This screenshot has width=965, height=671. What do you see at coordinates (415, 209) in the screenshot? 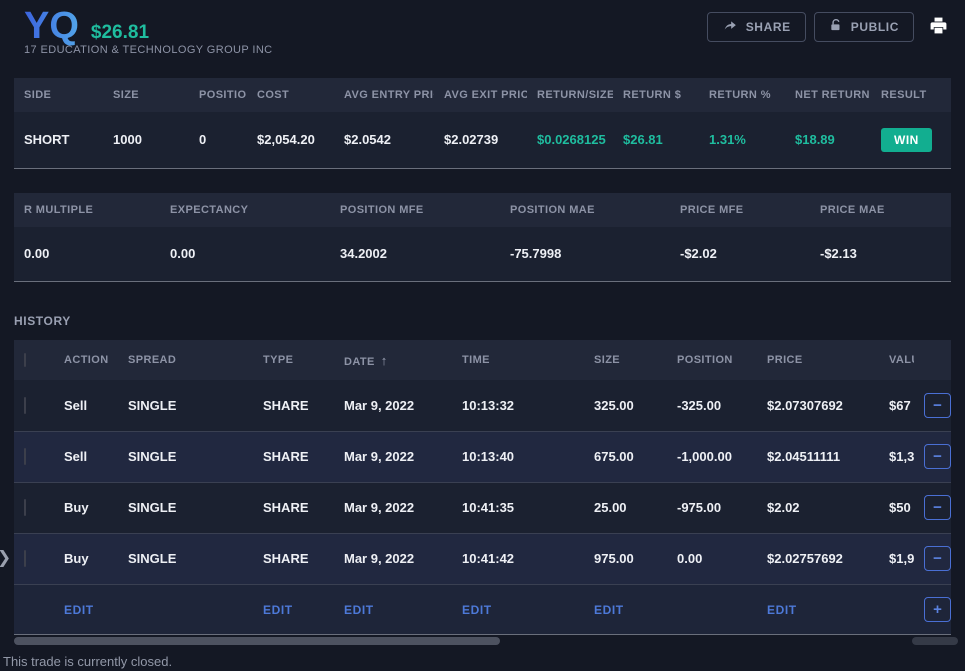
I see `col-header-position-mfe: POSITION MFE` at bounding box center [415, 209].